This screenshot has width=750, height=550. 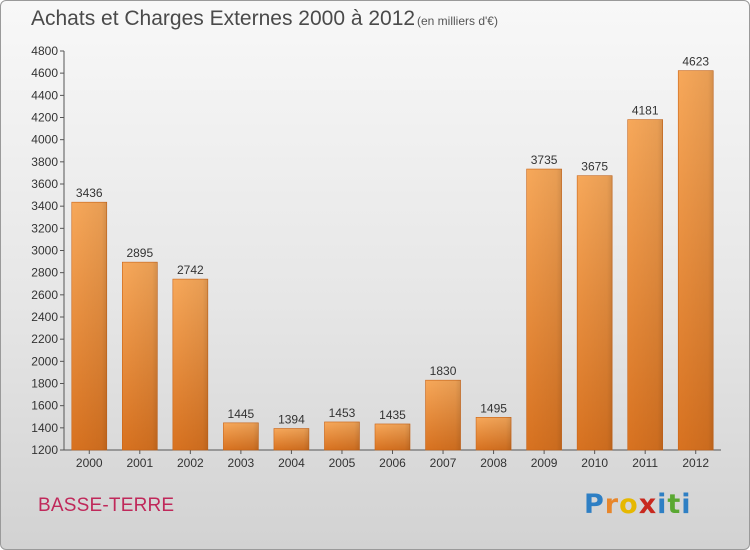 What do you see at coordinates (44, 317) in the screenshot?
I see `y-tick-label: 2400` at bounding box center [44, 317].